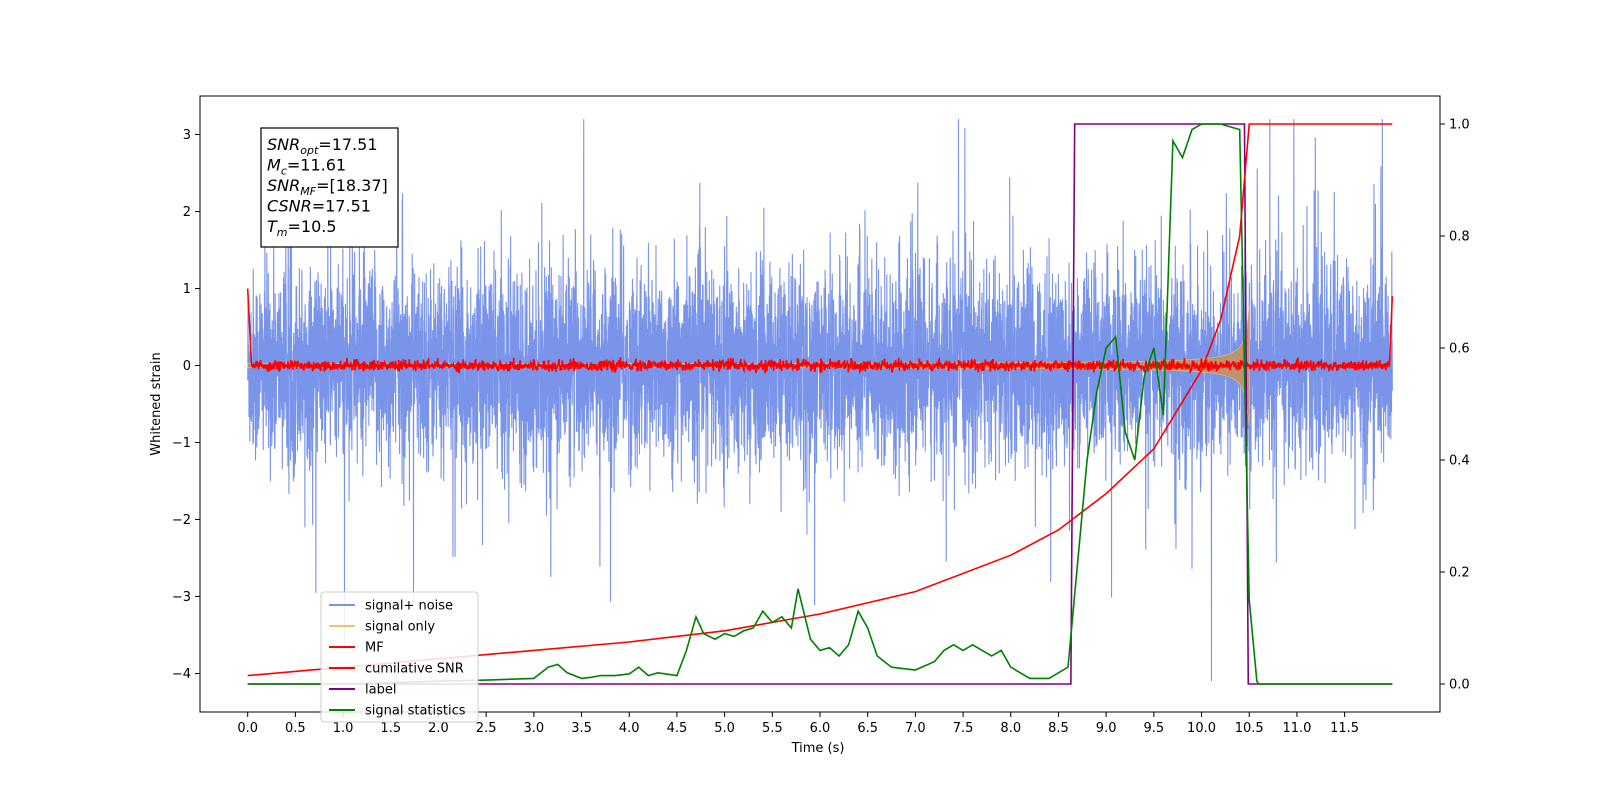  I want to click on y2-tick-label: 1.0, so click(1459, 125).